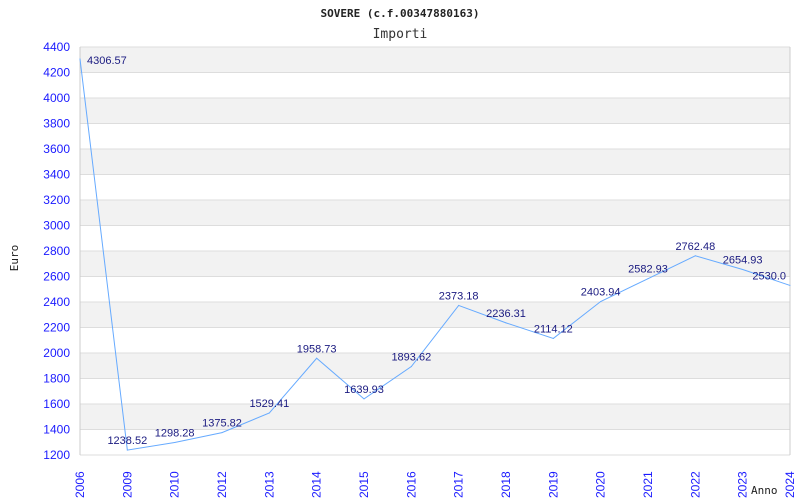  Describe the element at coordinates (56, 124) in the screenshot. I see `y-tick-label: 3800` at that location.